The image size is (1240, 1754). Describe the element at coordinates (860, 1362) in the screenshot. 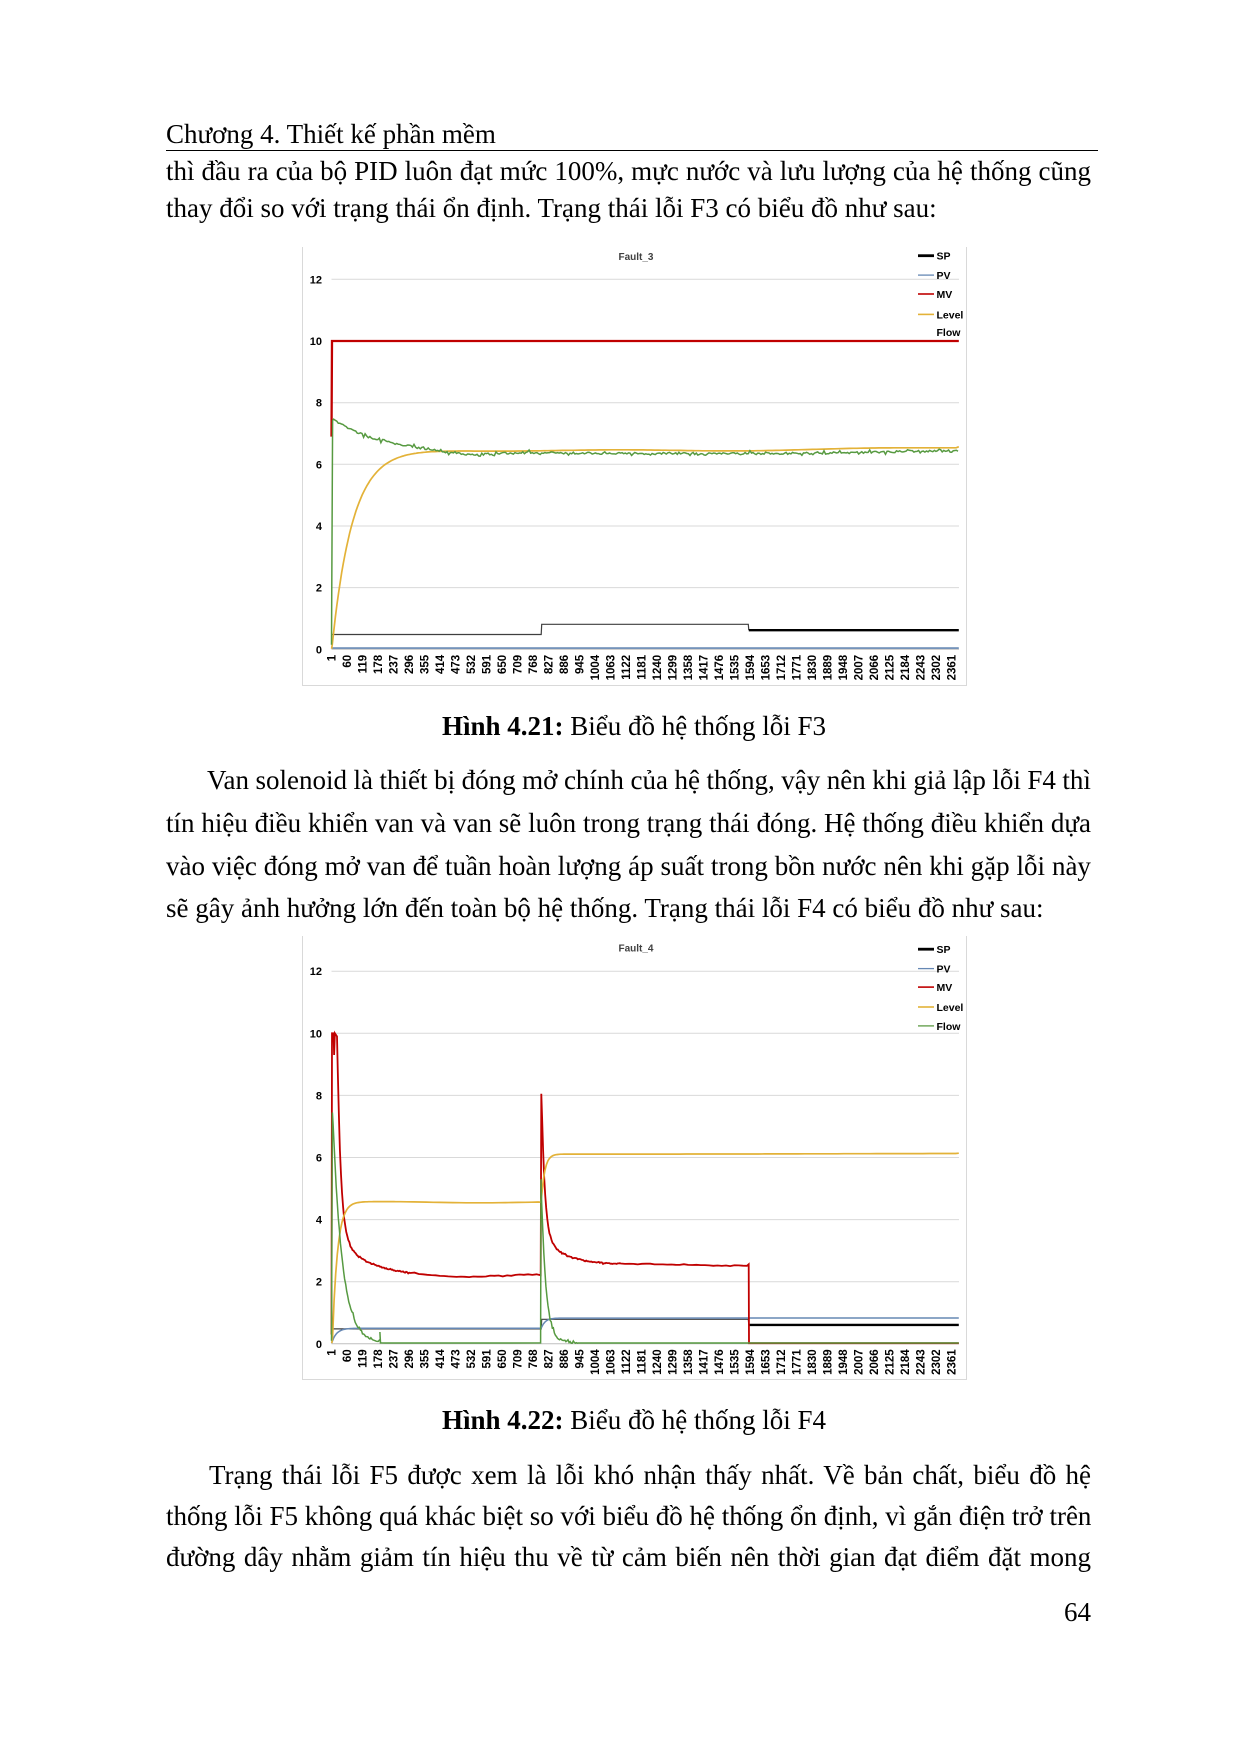

I see `svg-text: 2007` at that location.